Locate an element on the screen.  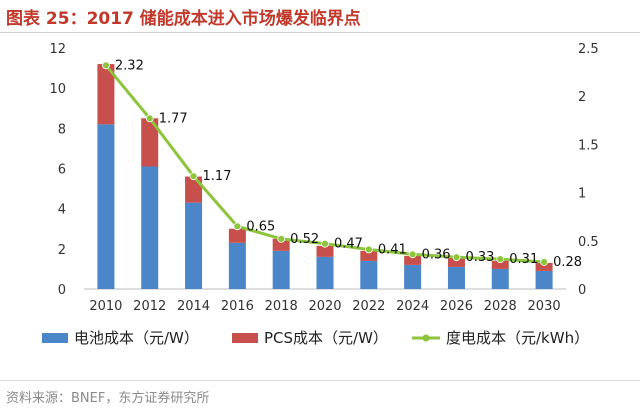
cost-data-label: 0.33 is located at coordinates (479, 257).